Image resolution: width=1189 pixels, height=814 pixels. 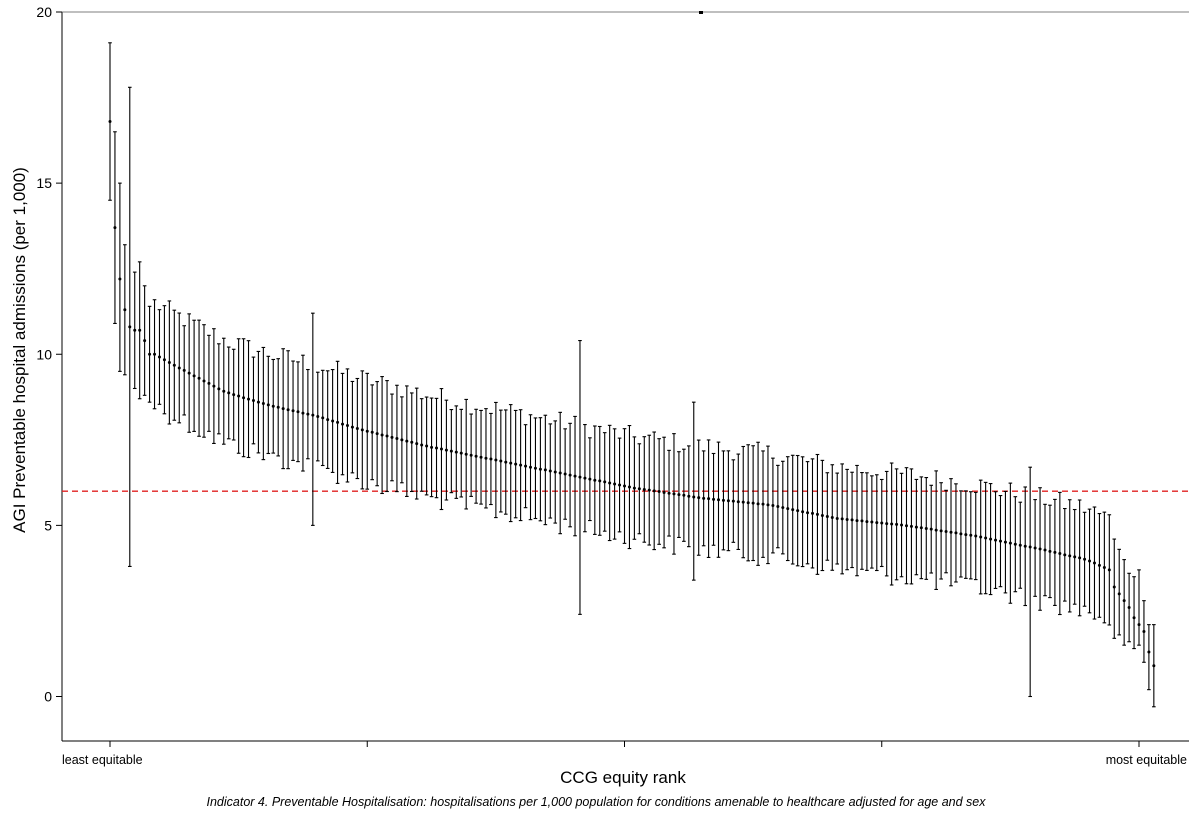 What do you see at coordinates (623, 777) in the screenshot?
I see `x-axis-label: CCG equity rank` at bounding box center [623, 777].